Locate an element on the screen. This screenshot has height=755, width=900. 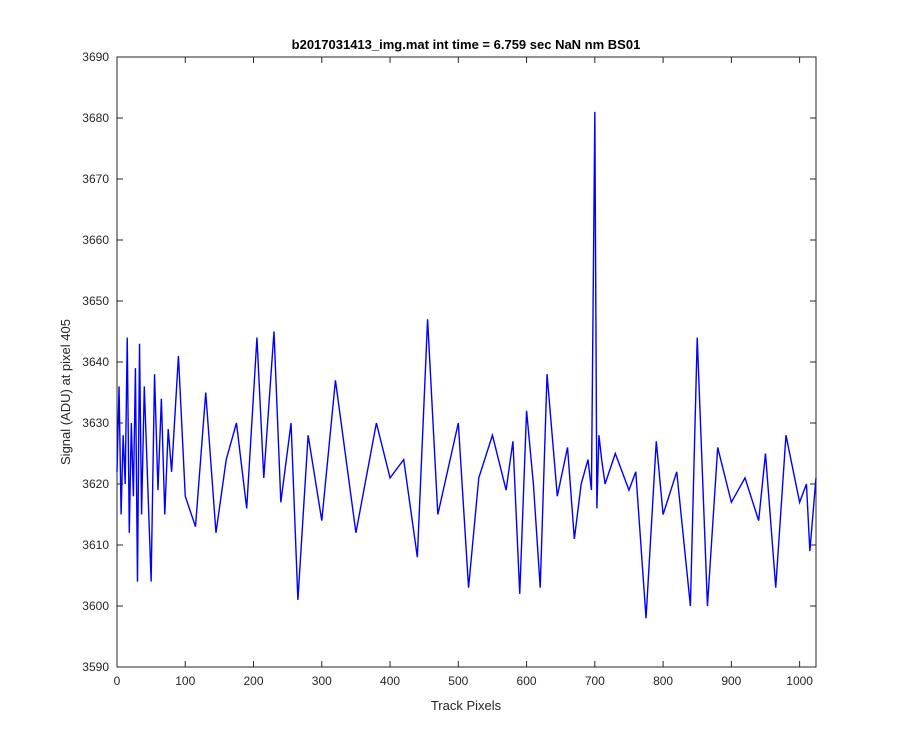
y-tick-label: 3670 is located at coordinates (95, 179).